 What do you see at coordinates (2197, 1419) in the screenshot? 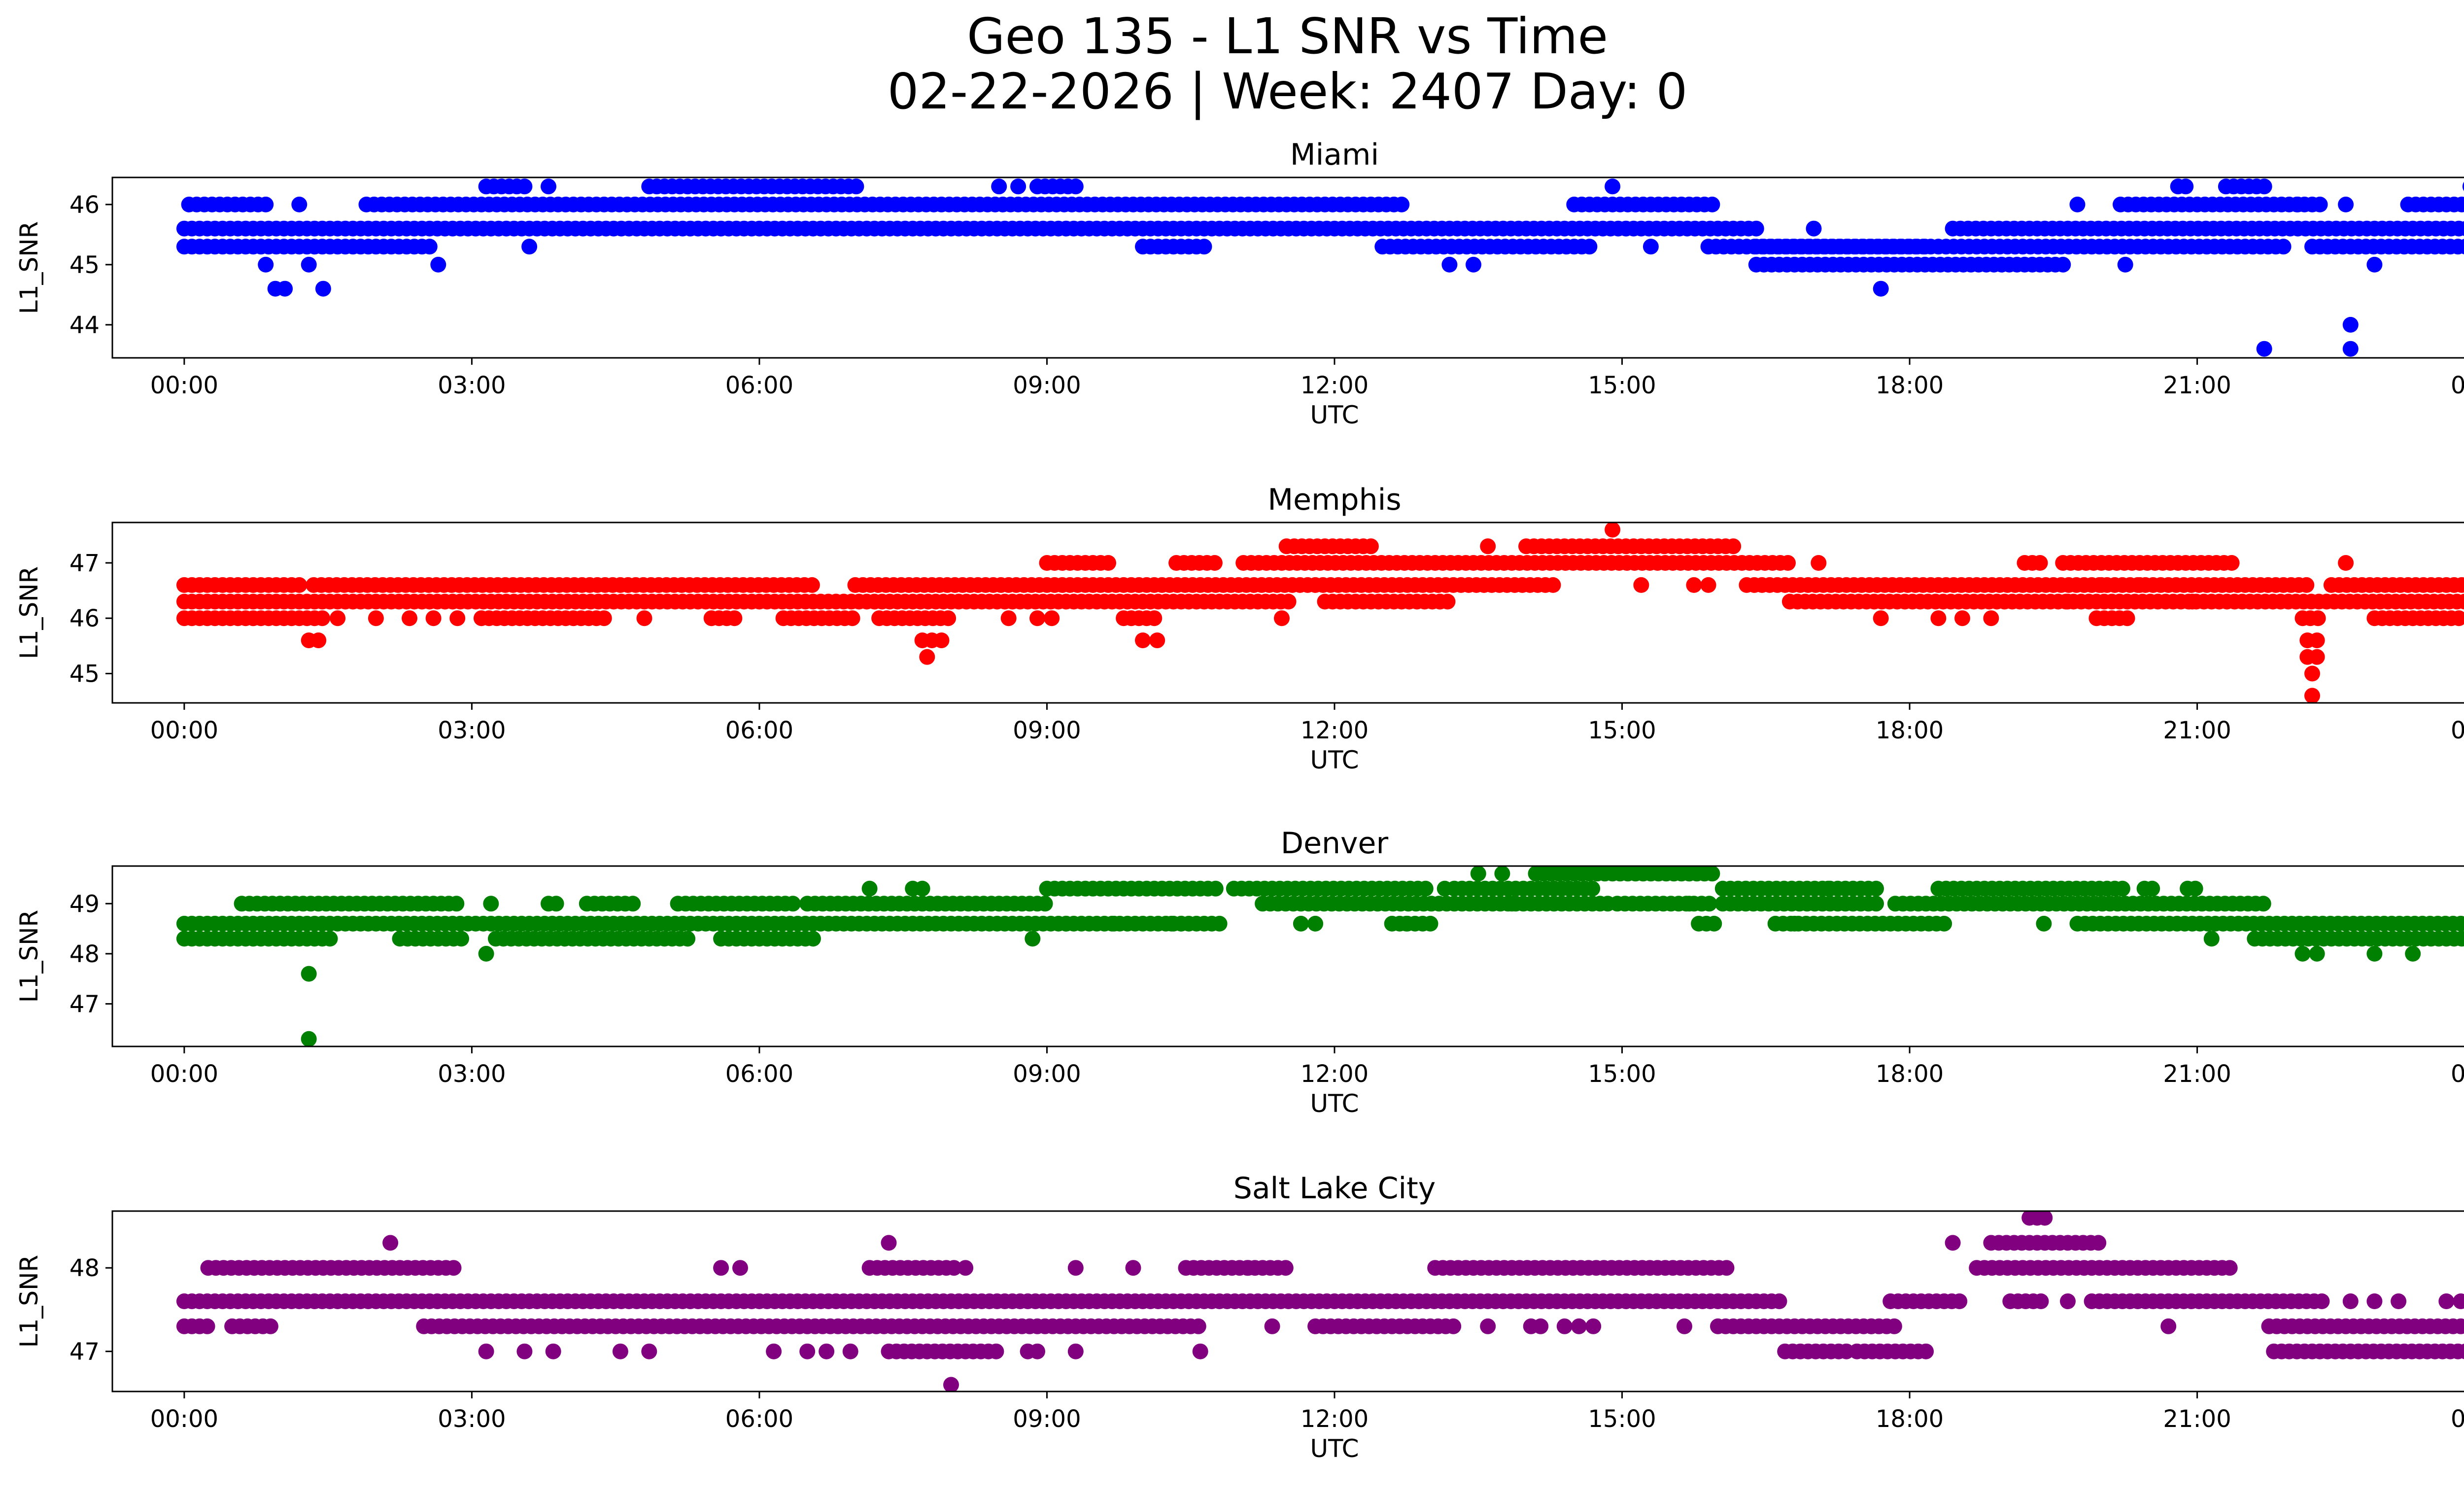
I see `x-tick-label: 21:00` at bounding box center [2197, 1419].